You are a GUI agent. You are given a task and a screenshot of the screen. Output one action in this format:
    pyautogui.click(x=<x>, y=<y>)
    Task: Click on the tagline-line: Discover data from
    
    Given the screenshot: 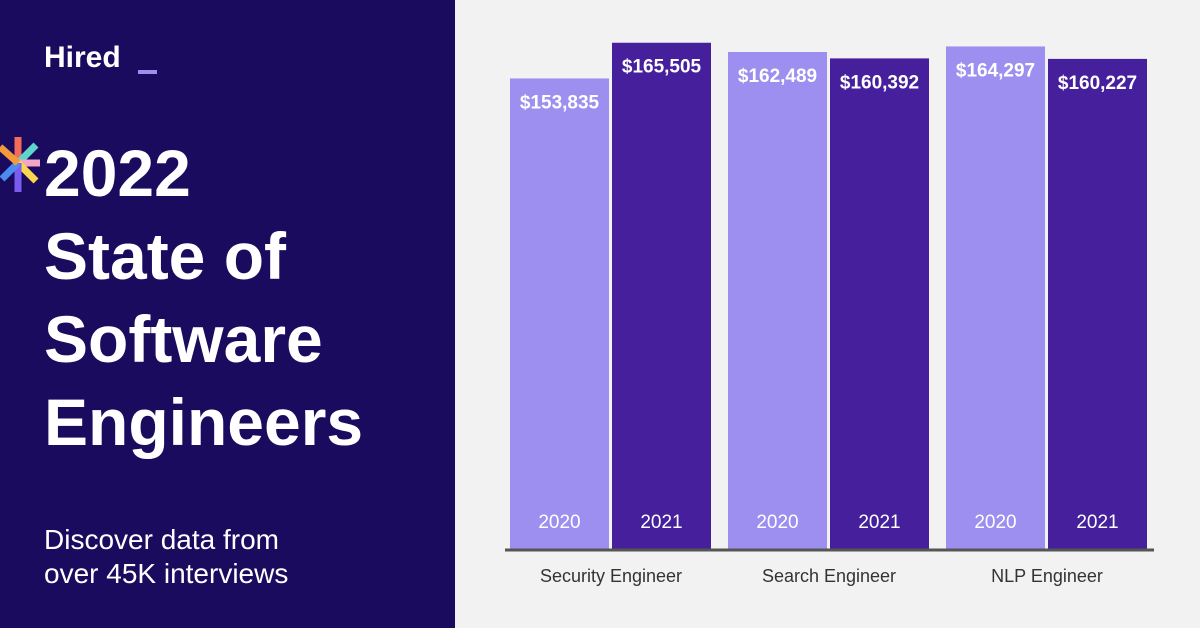 What is the action you would take?
    pyautogui.click(x=161, y=539)
    